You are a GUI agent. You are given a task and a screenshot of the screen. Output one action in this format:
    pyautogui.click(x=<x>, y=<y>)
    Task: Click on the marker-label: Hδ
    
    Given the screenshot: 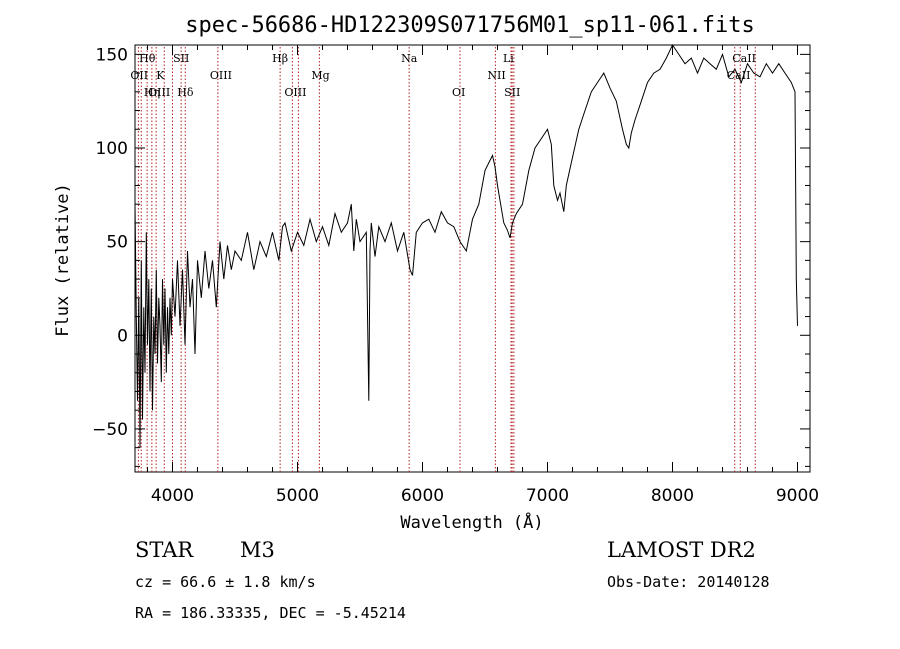 What is the action you would take?
    pyautogui.click(x=185, y=92)
    